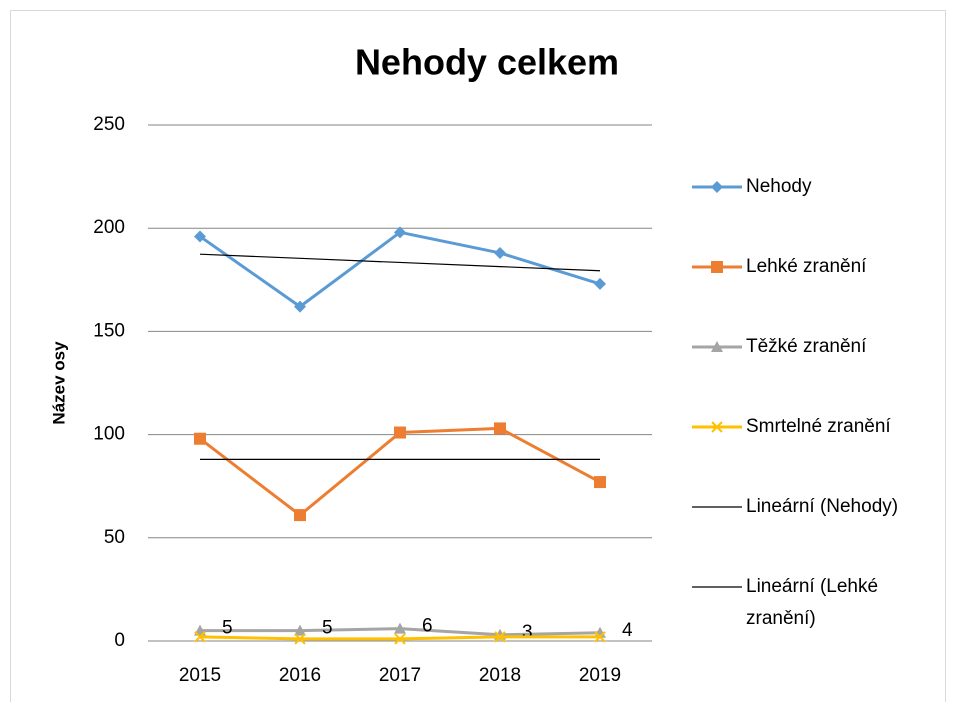  What do you see at coordinates (487, 62) in the screenshot?
I see `chart-title: Nehody celkem` at bounding box center [487, 62].